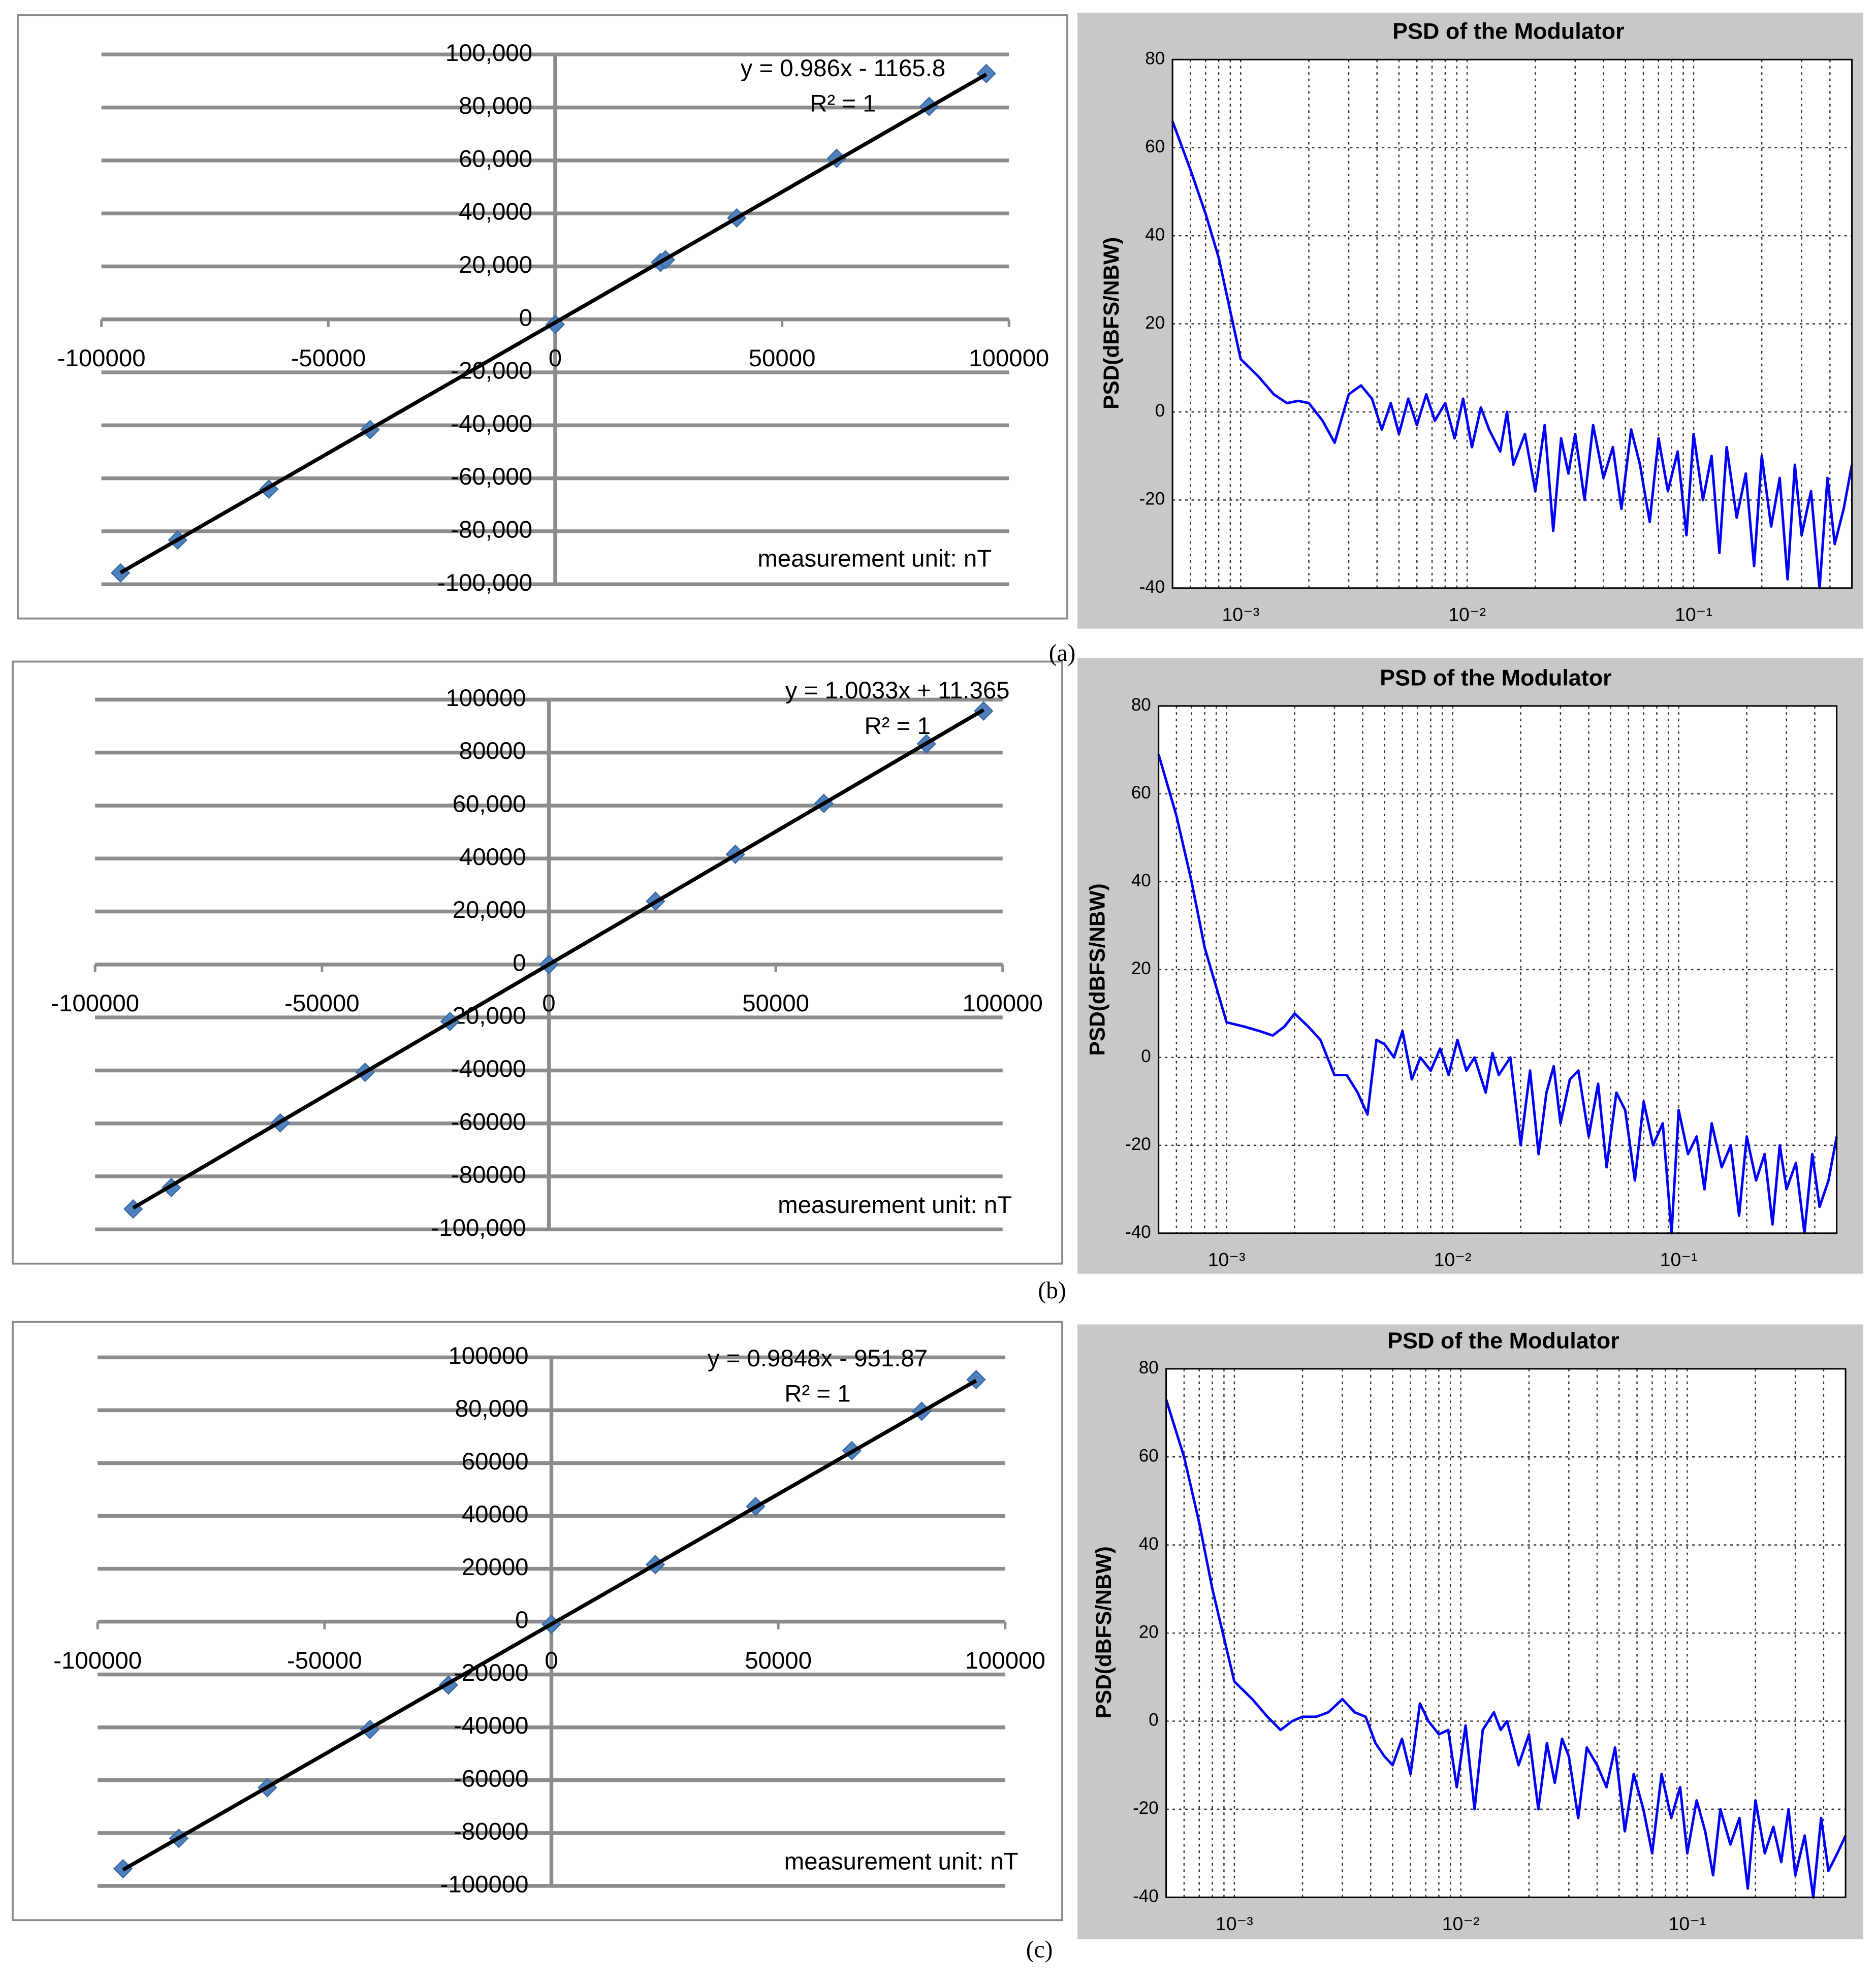 Image resolution: width=1876 pixels, height=1984 pixels. Describe the element at coordinates (897, 690) in the screenshot. I see `trendline-equation: y = 1.0033x + 11.365` at that location.